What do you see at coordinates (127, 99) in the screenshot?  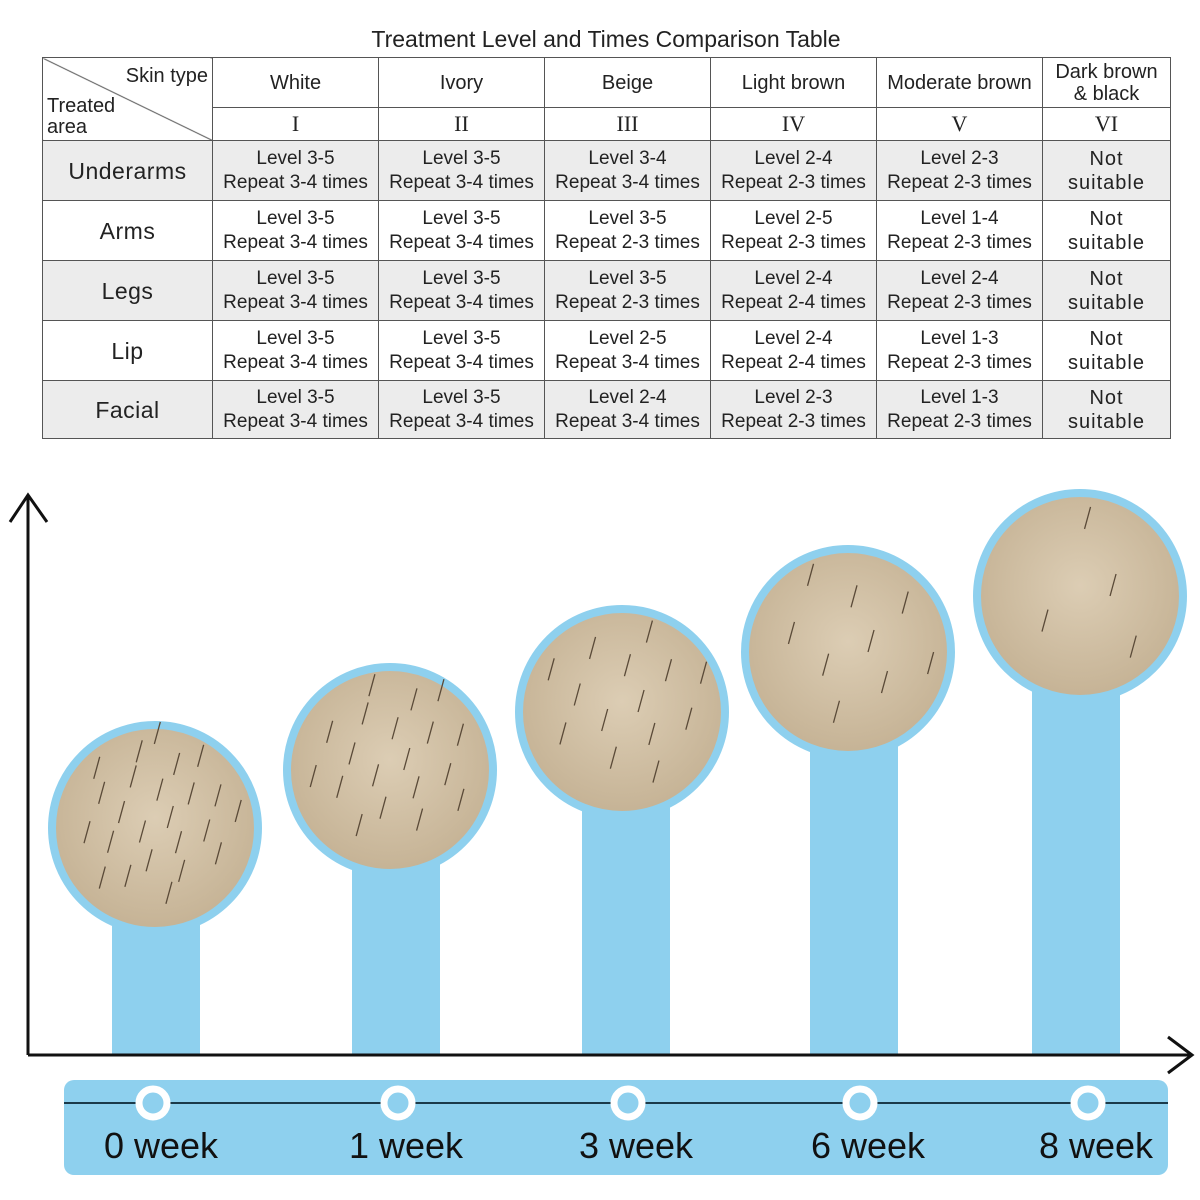 I see `corner-cell: Skin type Treated area` at bounding box center [127, 99].